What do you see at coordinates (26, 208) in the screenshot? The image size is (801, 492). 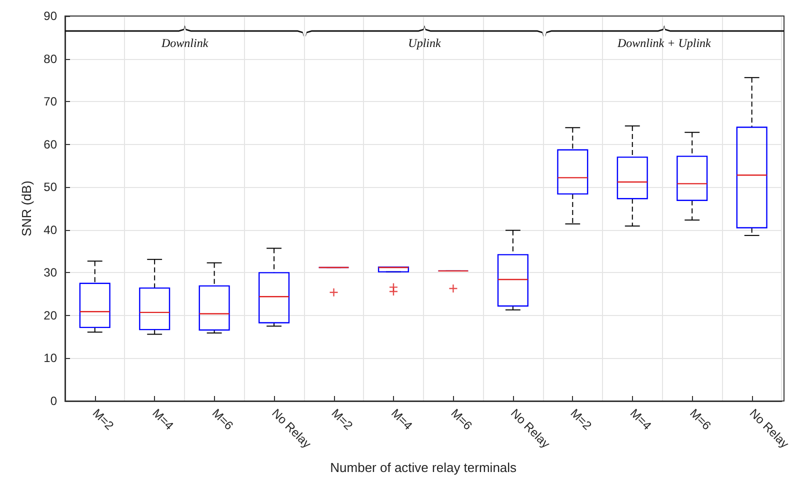 I see `y-axis-title: SNR (dB)` at bounding box center [26, 208].